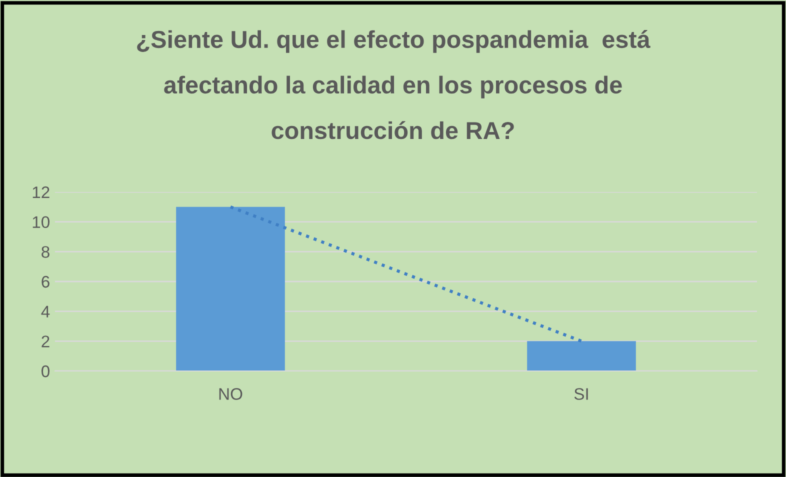 The image size is (786, 477). I want to click on x-tick-label: SI, so click(581, 394).